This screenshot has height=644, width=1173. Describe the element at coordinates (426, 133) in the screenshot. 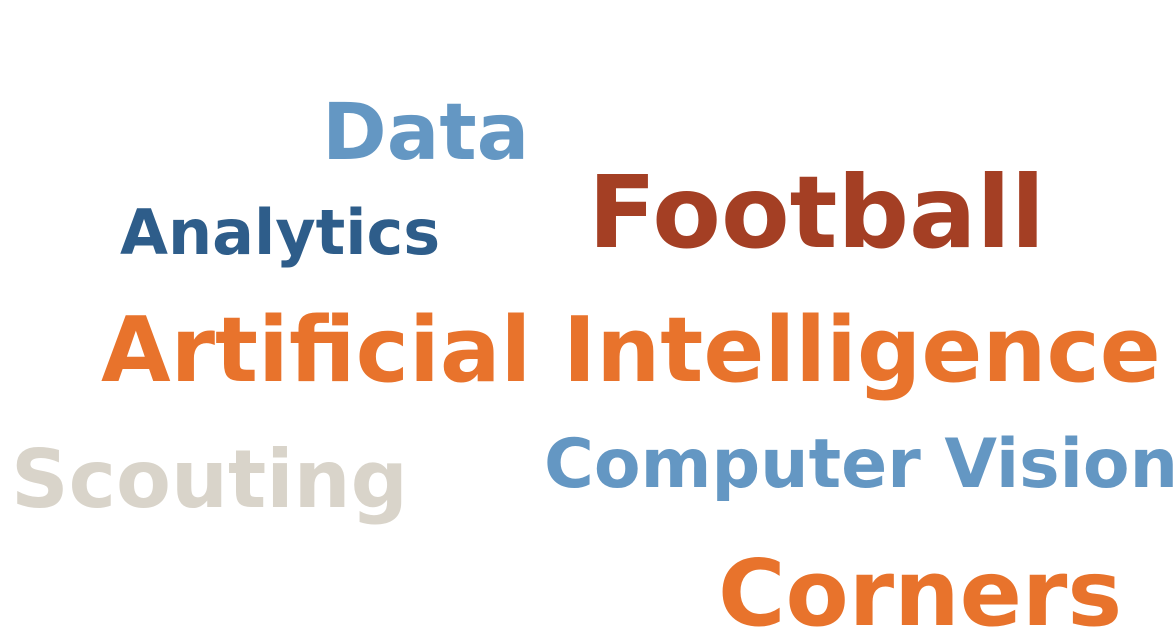

I see `word-data: Data` at that location.